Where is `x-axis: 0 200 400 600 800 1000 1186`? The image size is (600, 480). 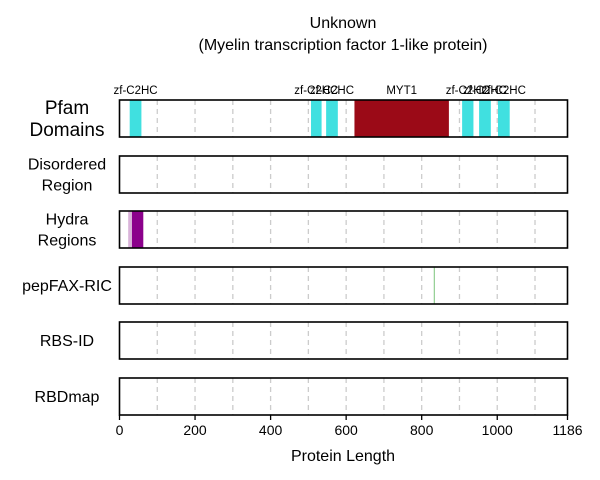 x-axis: 0 200 400 600 800 1000 1186 is located at coordinates (349, 426).